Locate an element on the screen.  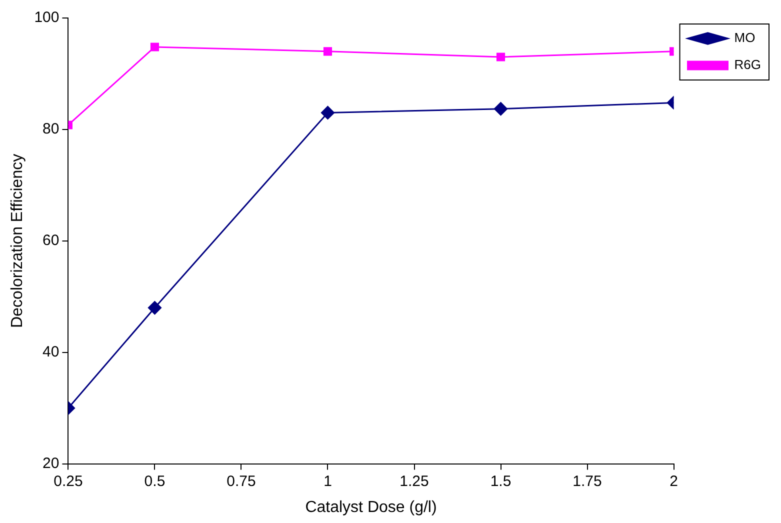
y-tick-label: 80 is located at coordinates (51, 129).